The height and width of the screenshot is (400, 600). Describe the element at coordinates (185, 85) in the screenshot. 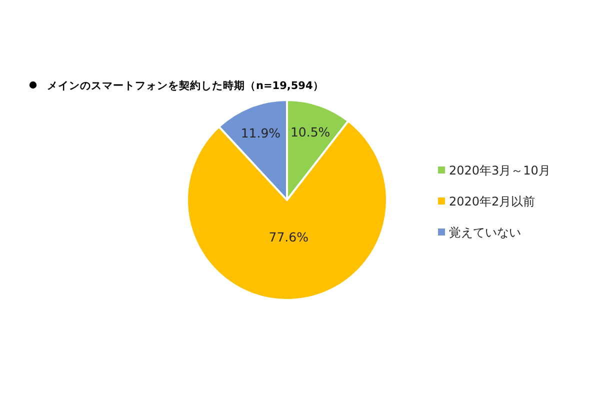

I see `chart-title: メインのスマートフォンを契約した時期（n=19,594）` at that location.